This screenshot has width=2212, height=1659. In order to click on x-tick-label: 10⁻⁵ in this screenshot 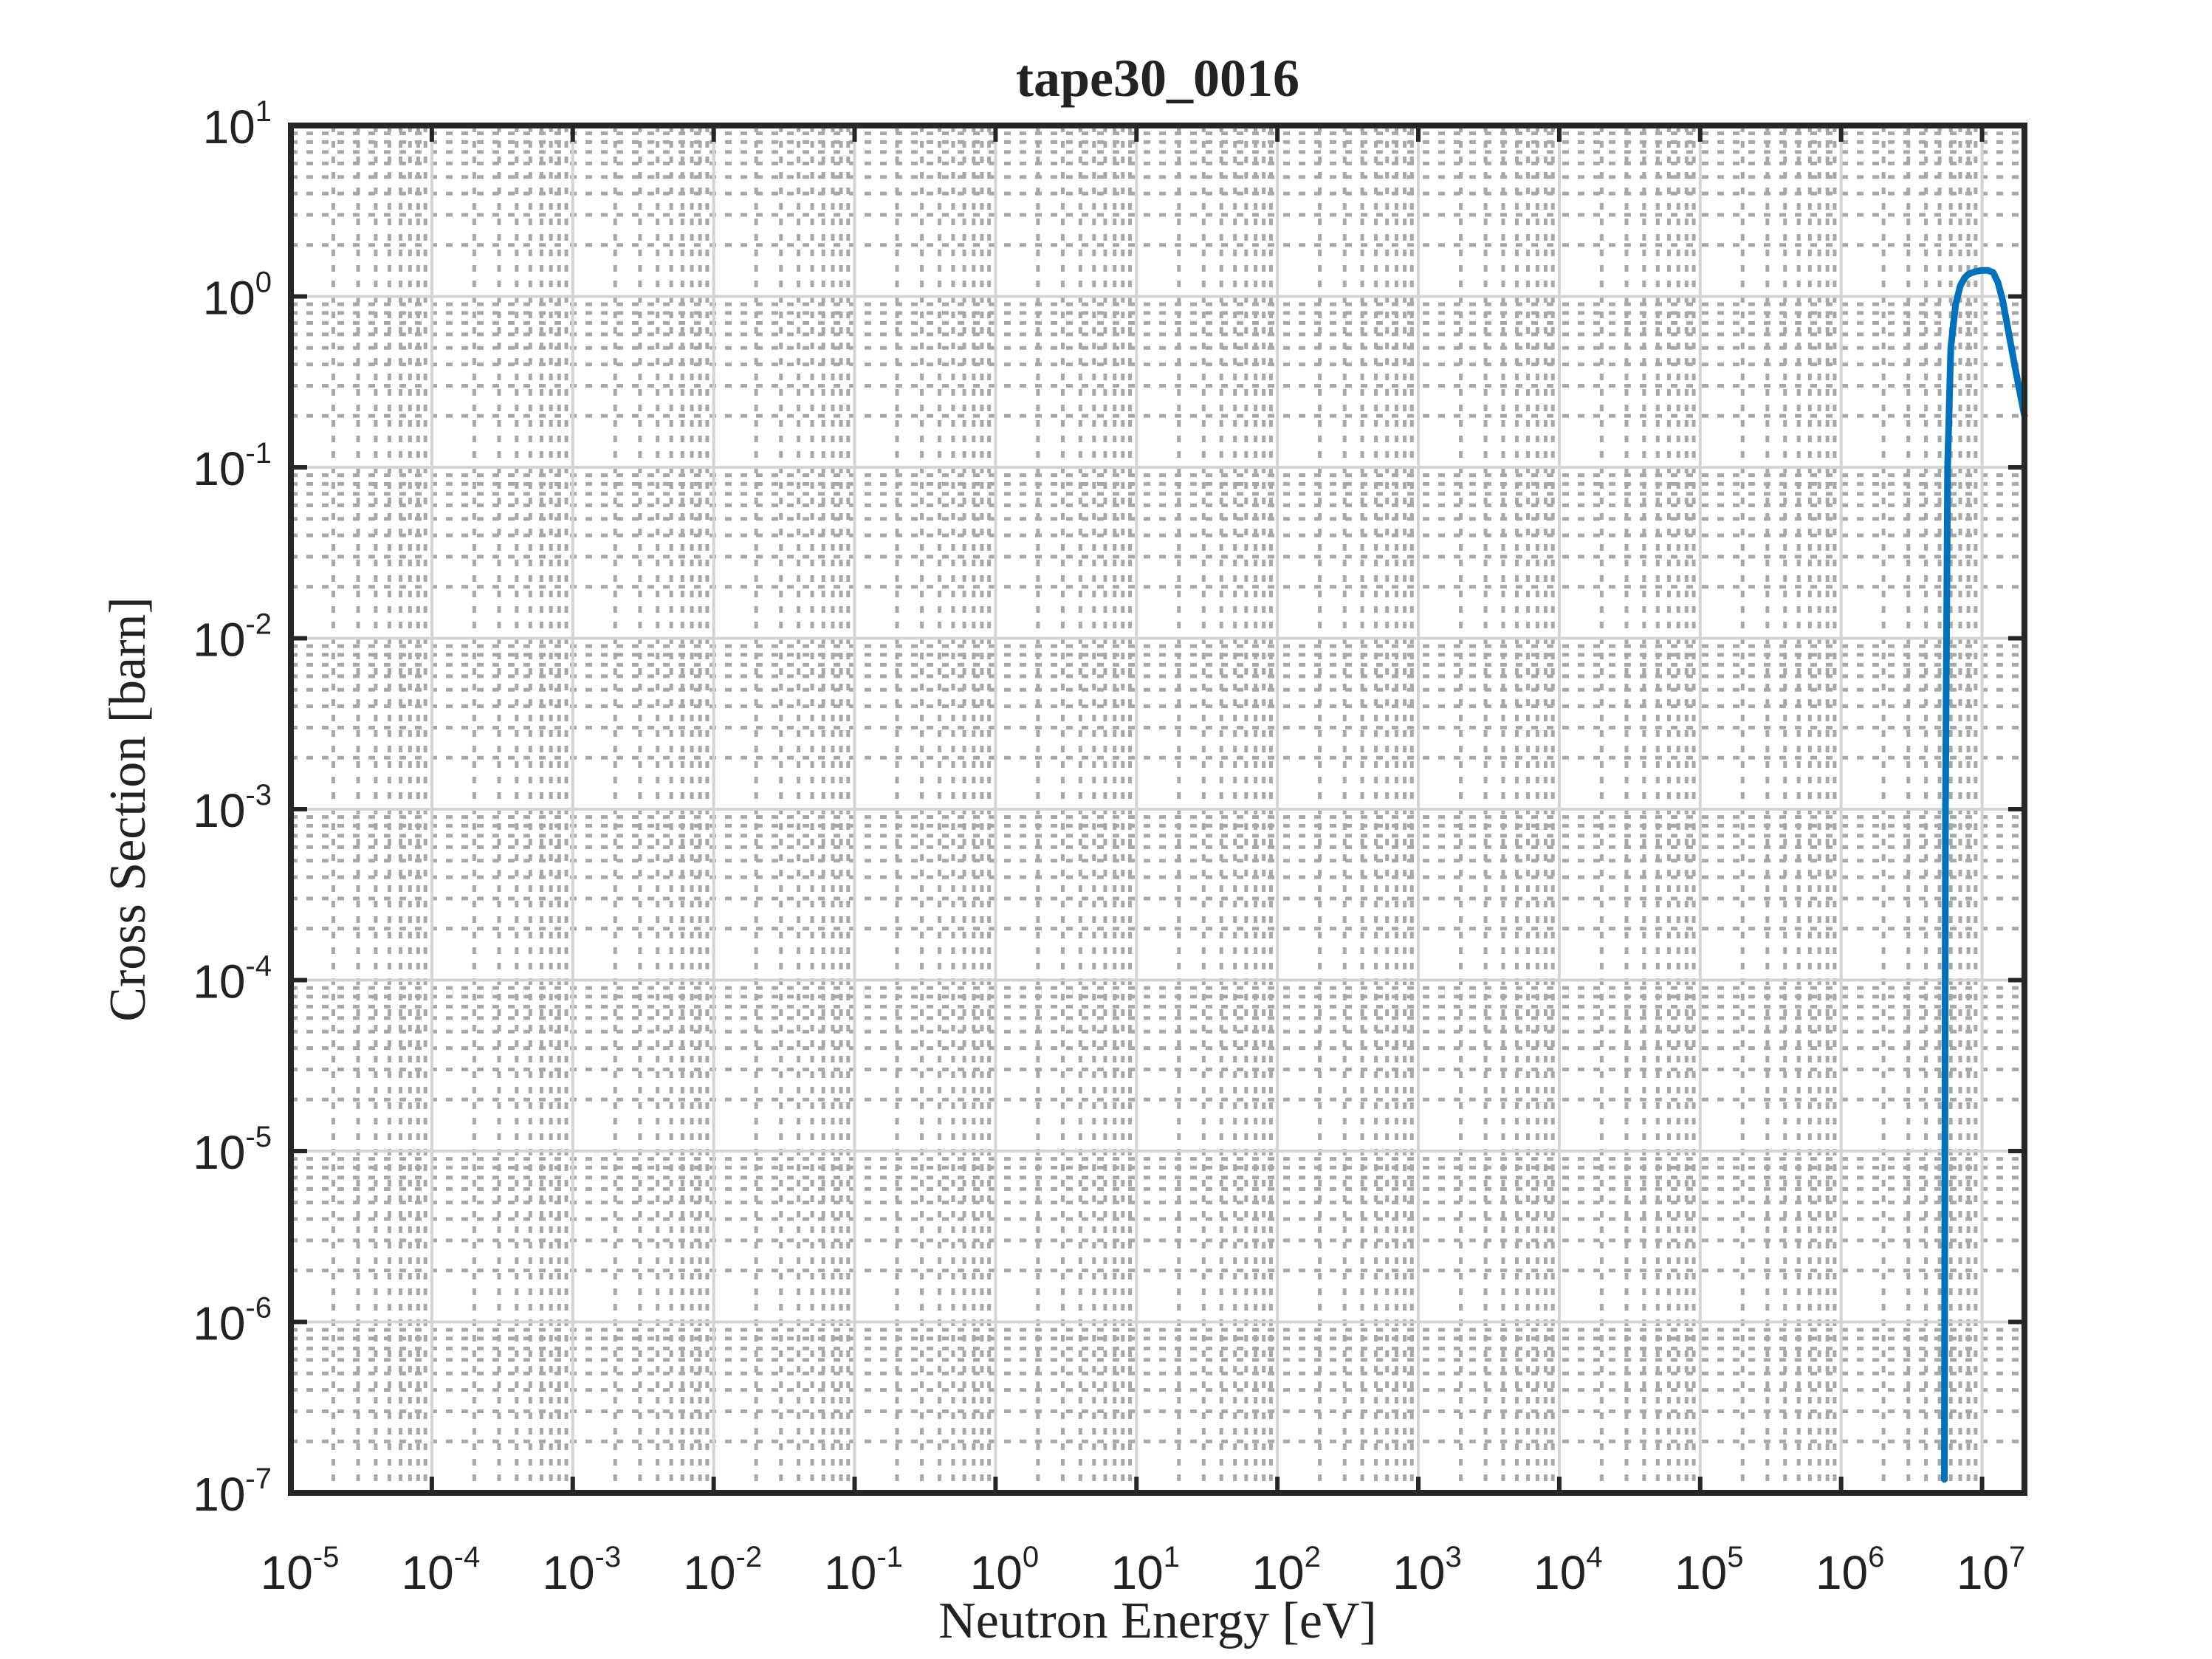, I will do `click(300, 1570)`.